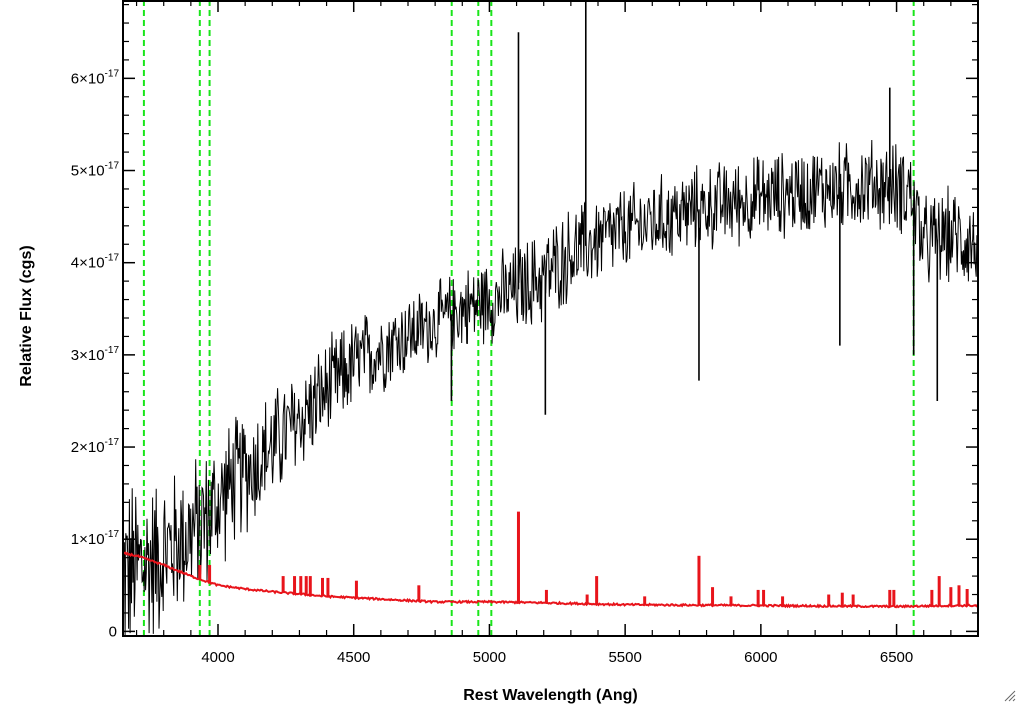 The image size is (1020, 711). What do you see at coordinates (26, 315) in the screenshot?
I see `y-axis-label: Relative Flux (cgs)` at bounding box center [26, 315].